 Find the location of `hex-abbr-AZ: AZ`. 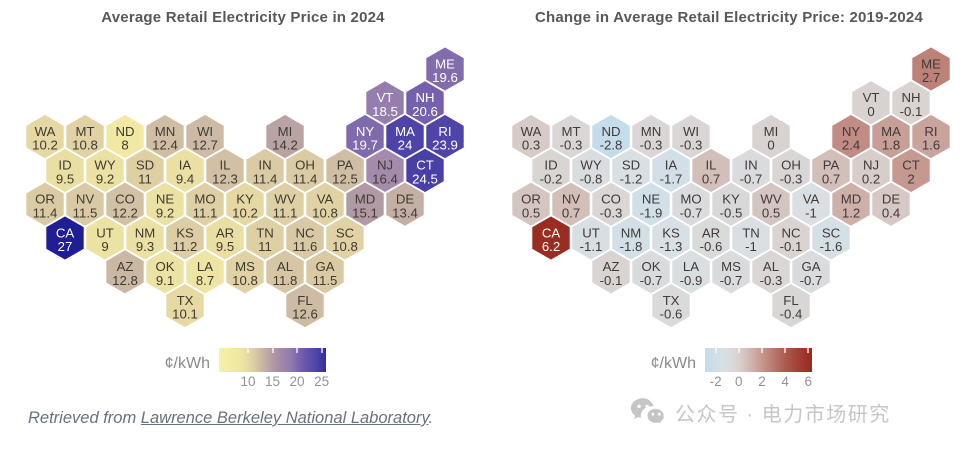

hex-abbr-AZ: AZ is located at coordinates (125, 266).